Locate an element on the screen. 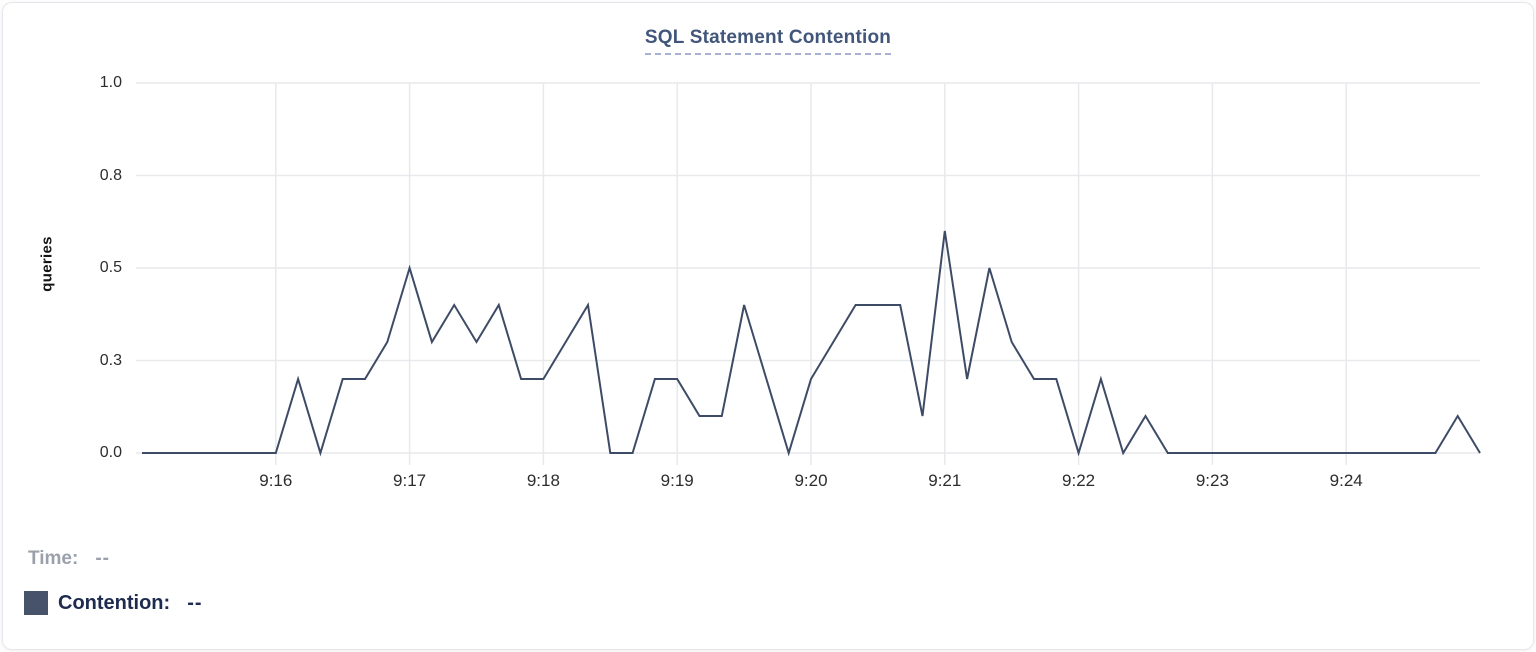  legend-time-label: Time: is located at coordinates (53, 558).